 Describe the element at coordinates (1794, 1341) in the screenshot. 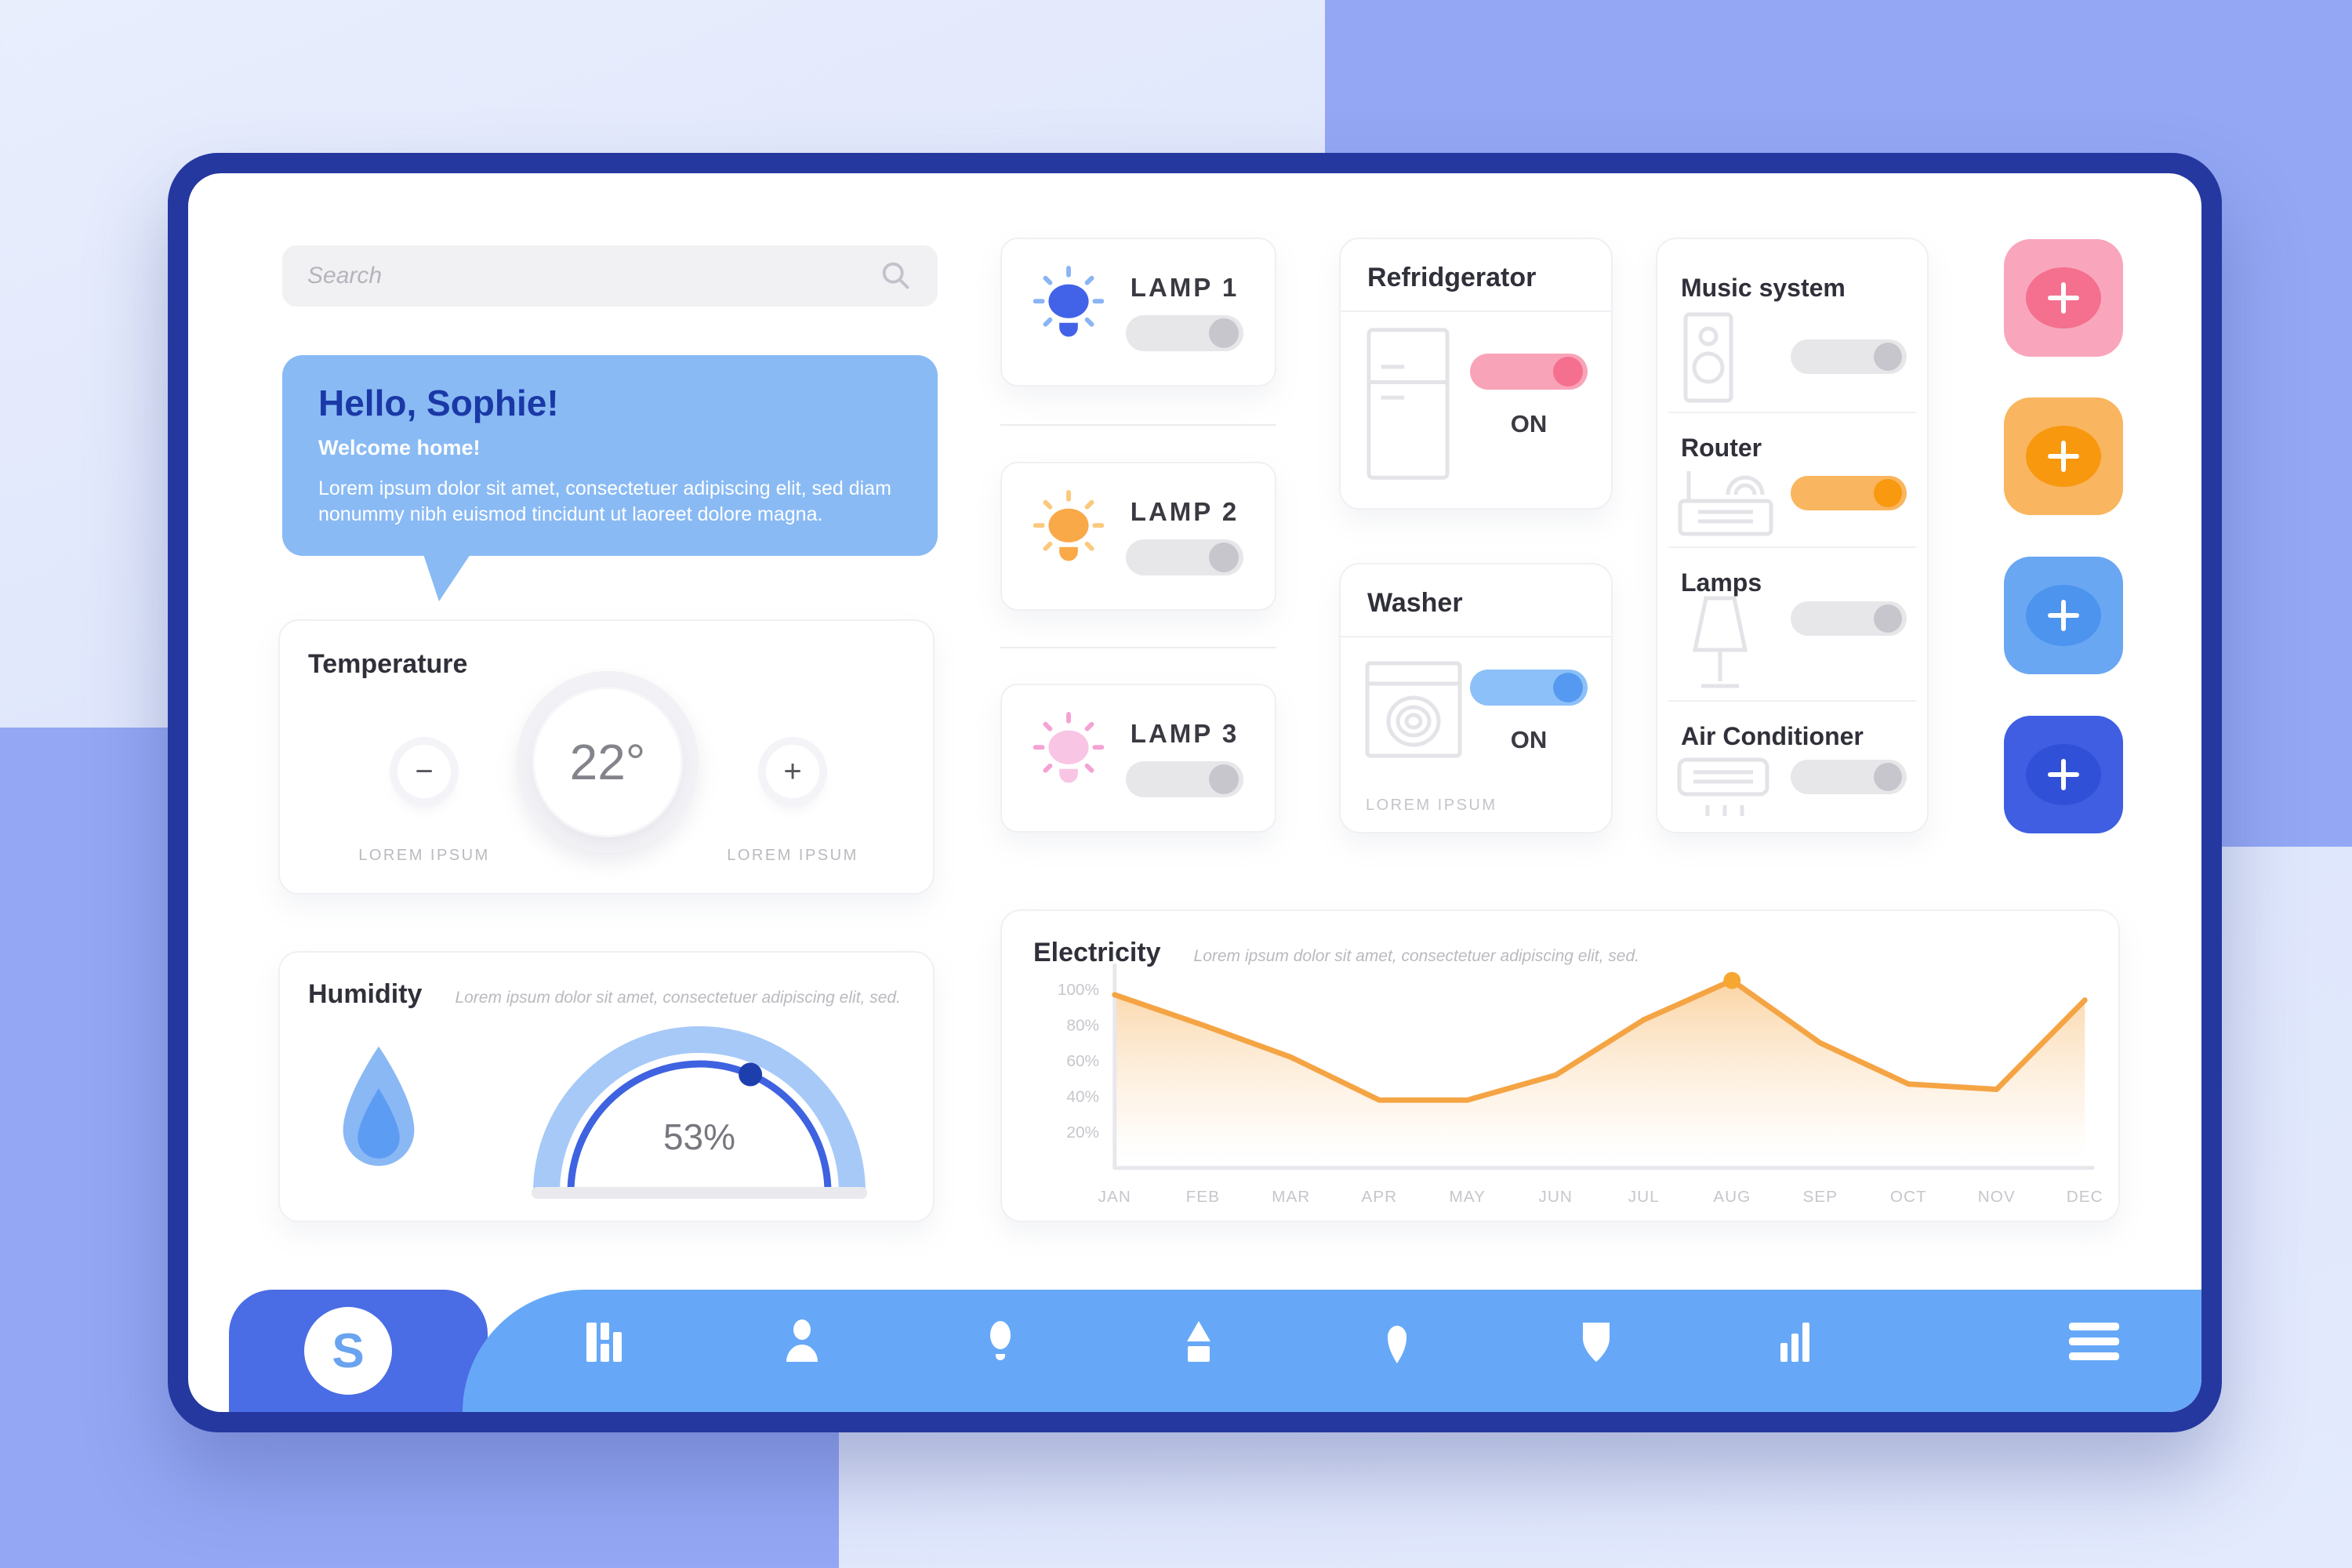

I see `nav-stats-icon` at that location.